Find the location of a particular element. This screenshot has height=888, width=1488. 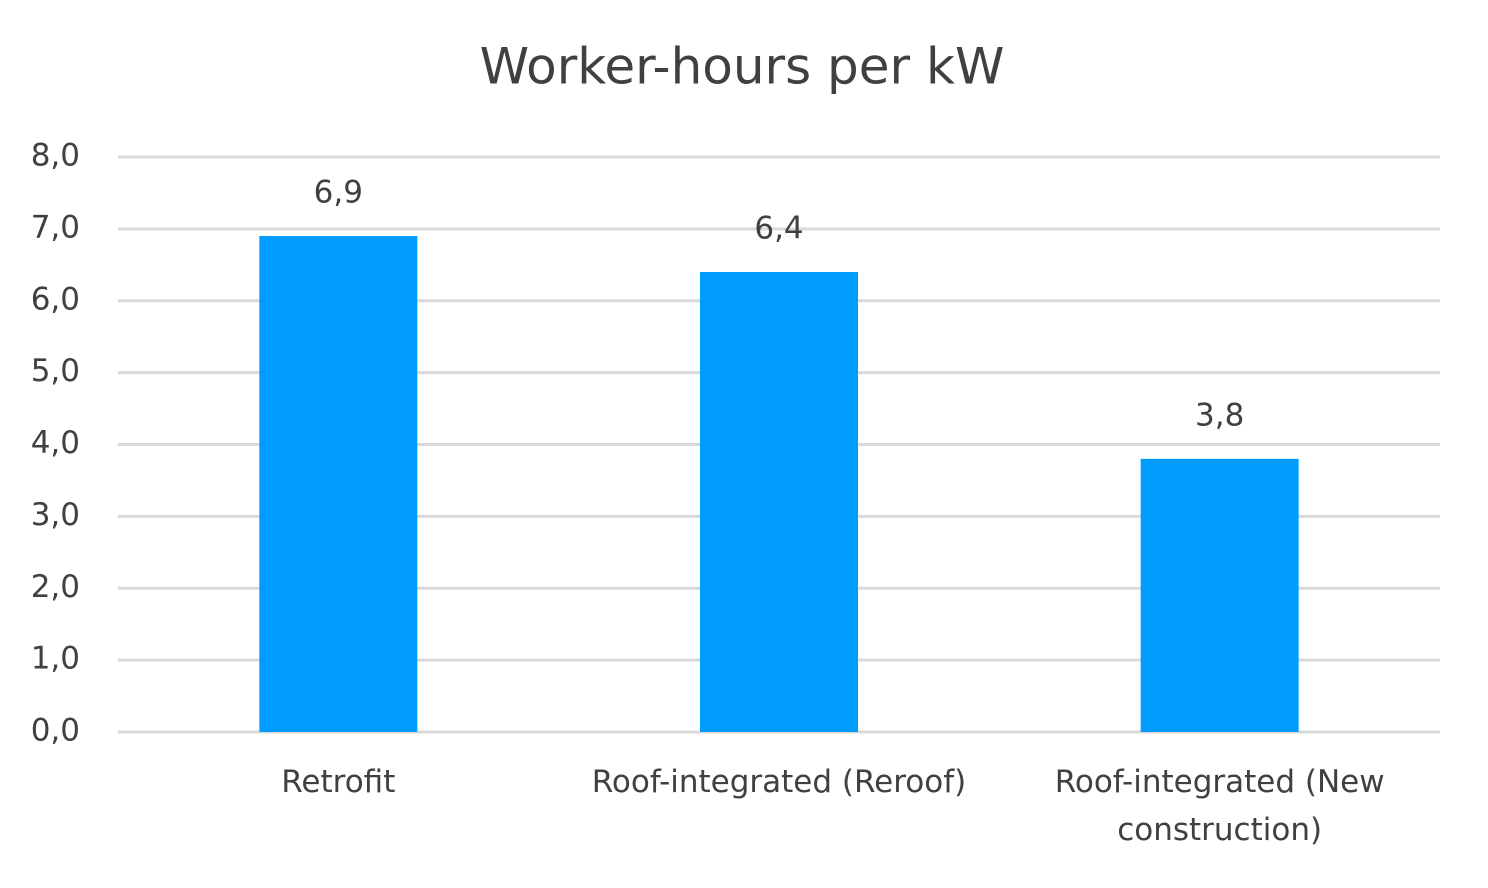

y-tick-label: 3,0 is located at coordinates (55, 515).